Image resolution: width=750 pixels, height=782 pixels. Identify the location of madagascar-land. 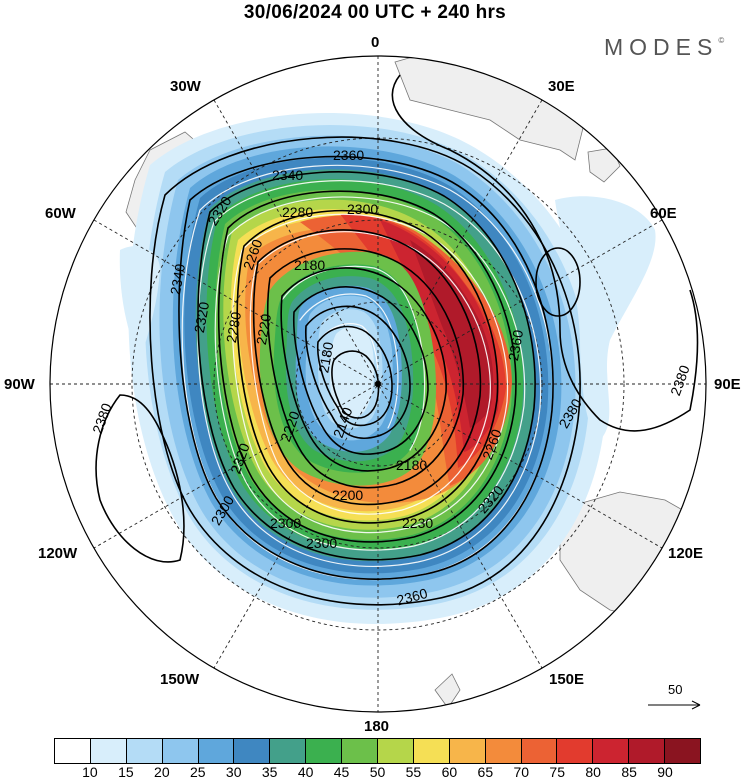
(604, 165).